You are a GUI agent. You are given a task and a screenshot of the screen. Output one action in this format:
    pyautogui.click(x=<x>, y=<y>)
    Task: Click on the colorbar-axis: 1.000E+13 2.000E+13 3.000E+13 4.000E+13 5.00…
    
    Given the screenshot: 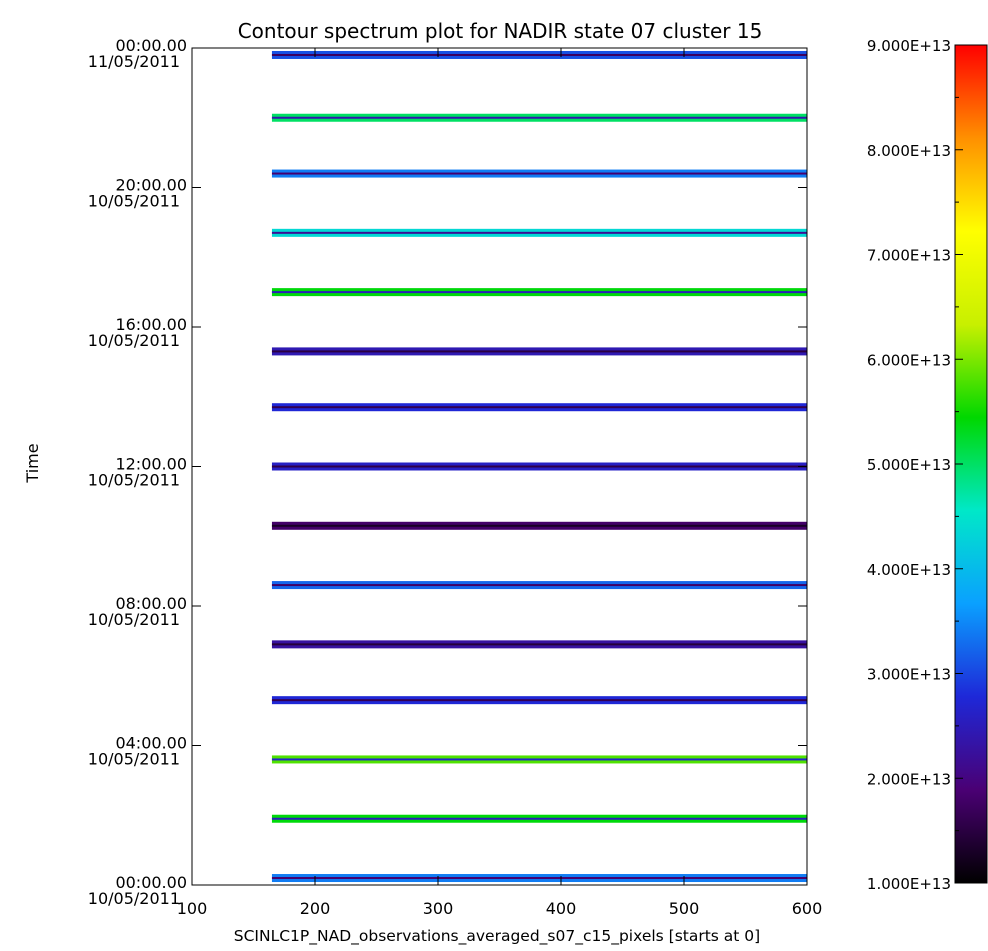 What is the action you would take?
    pyautogui.click(x=915, y=465)
    